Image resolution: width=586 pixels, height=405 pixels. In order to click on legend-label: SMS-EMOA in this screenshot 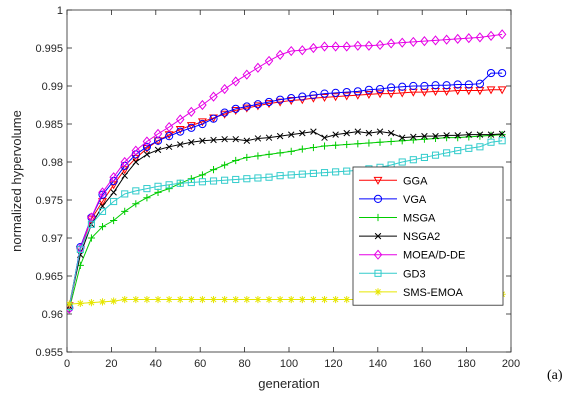, I will do `click(433, 293)`.